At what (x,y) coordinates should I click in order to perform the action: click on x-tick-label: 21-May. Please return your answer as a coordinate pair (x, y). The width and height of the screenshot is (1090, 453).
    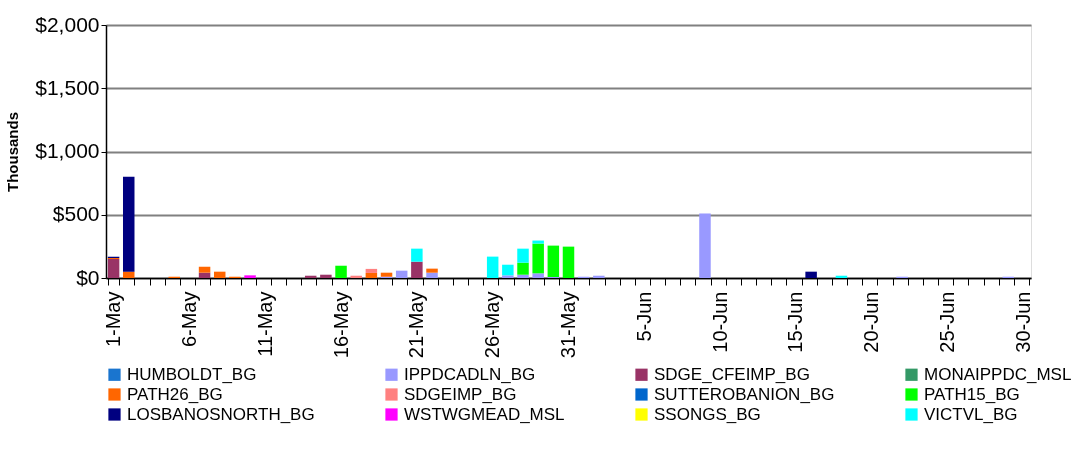
    Looking at the image, I should click on (416, 325).